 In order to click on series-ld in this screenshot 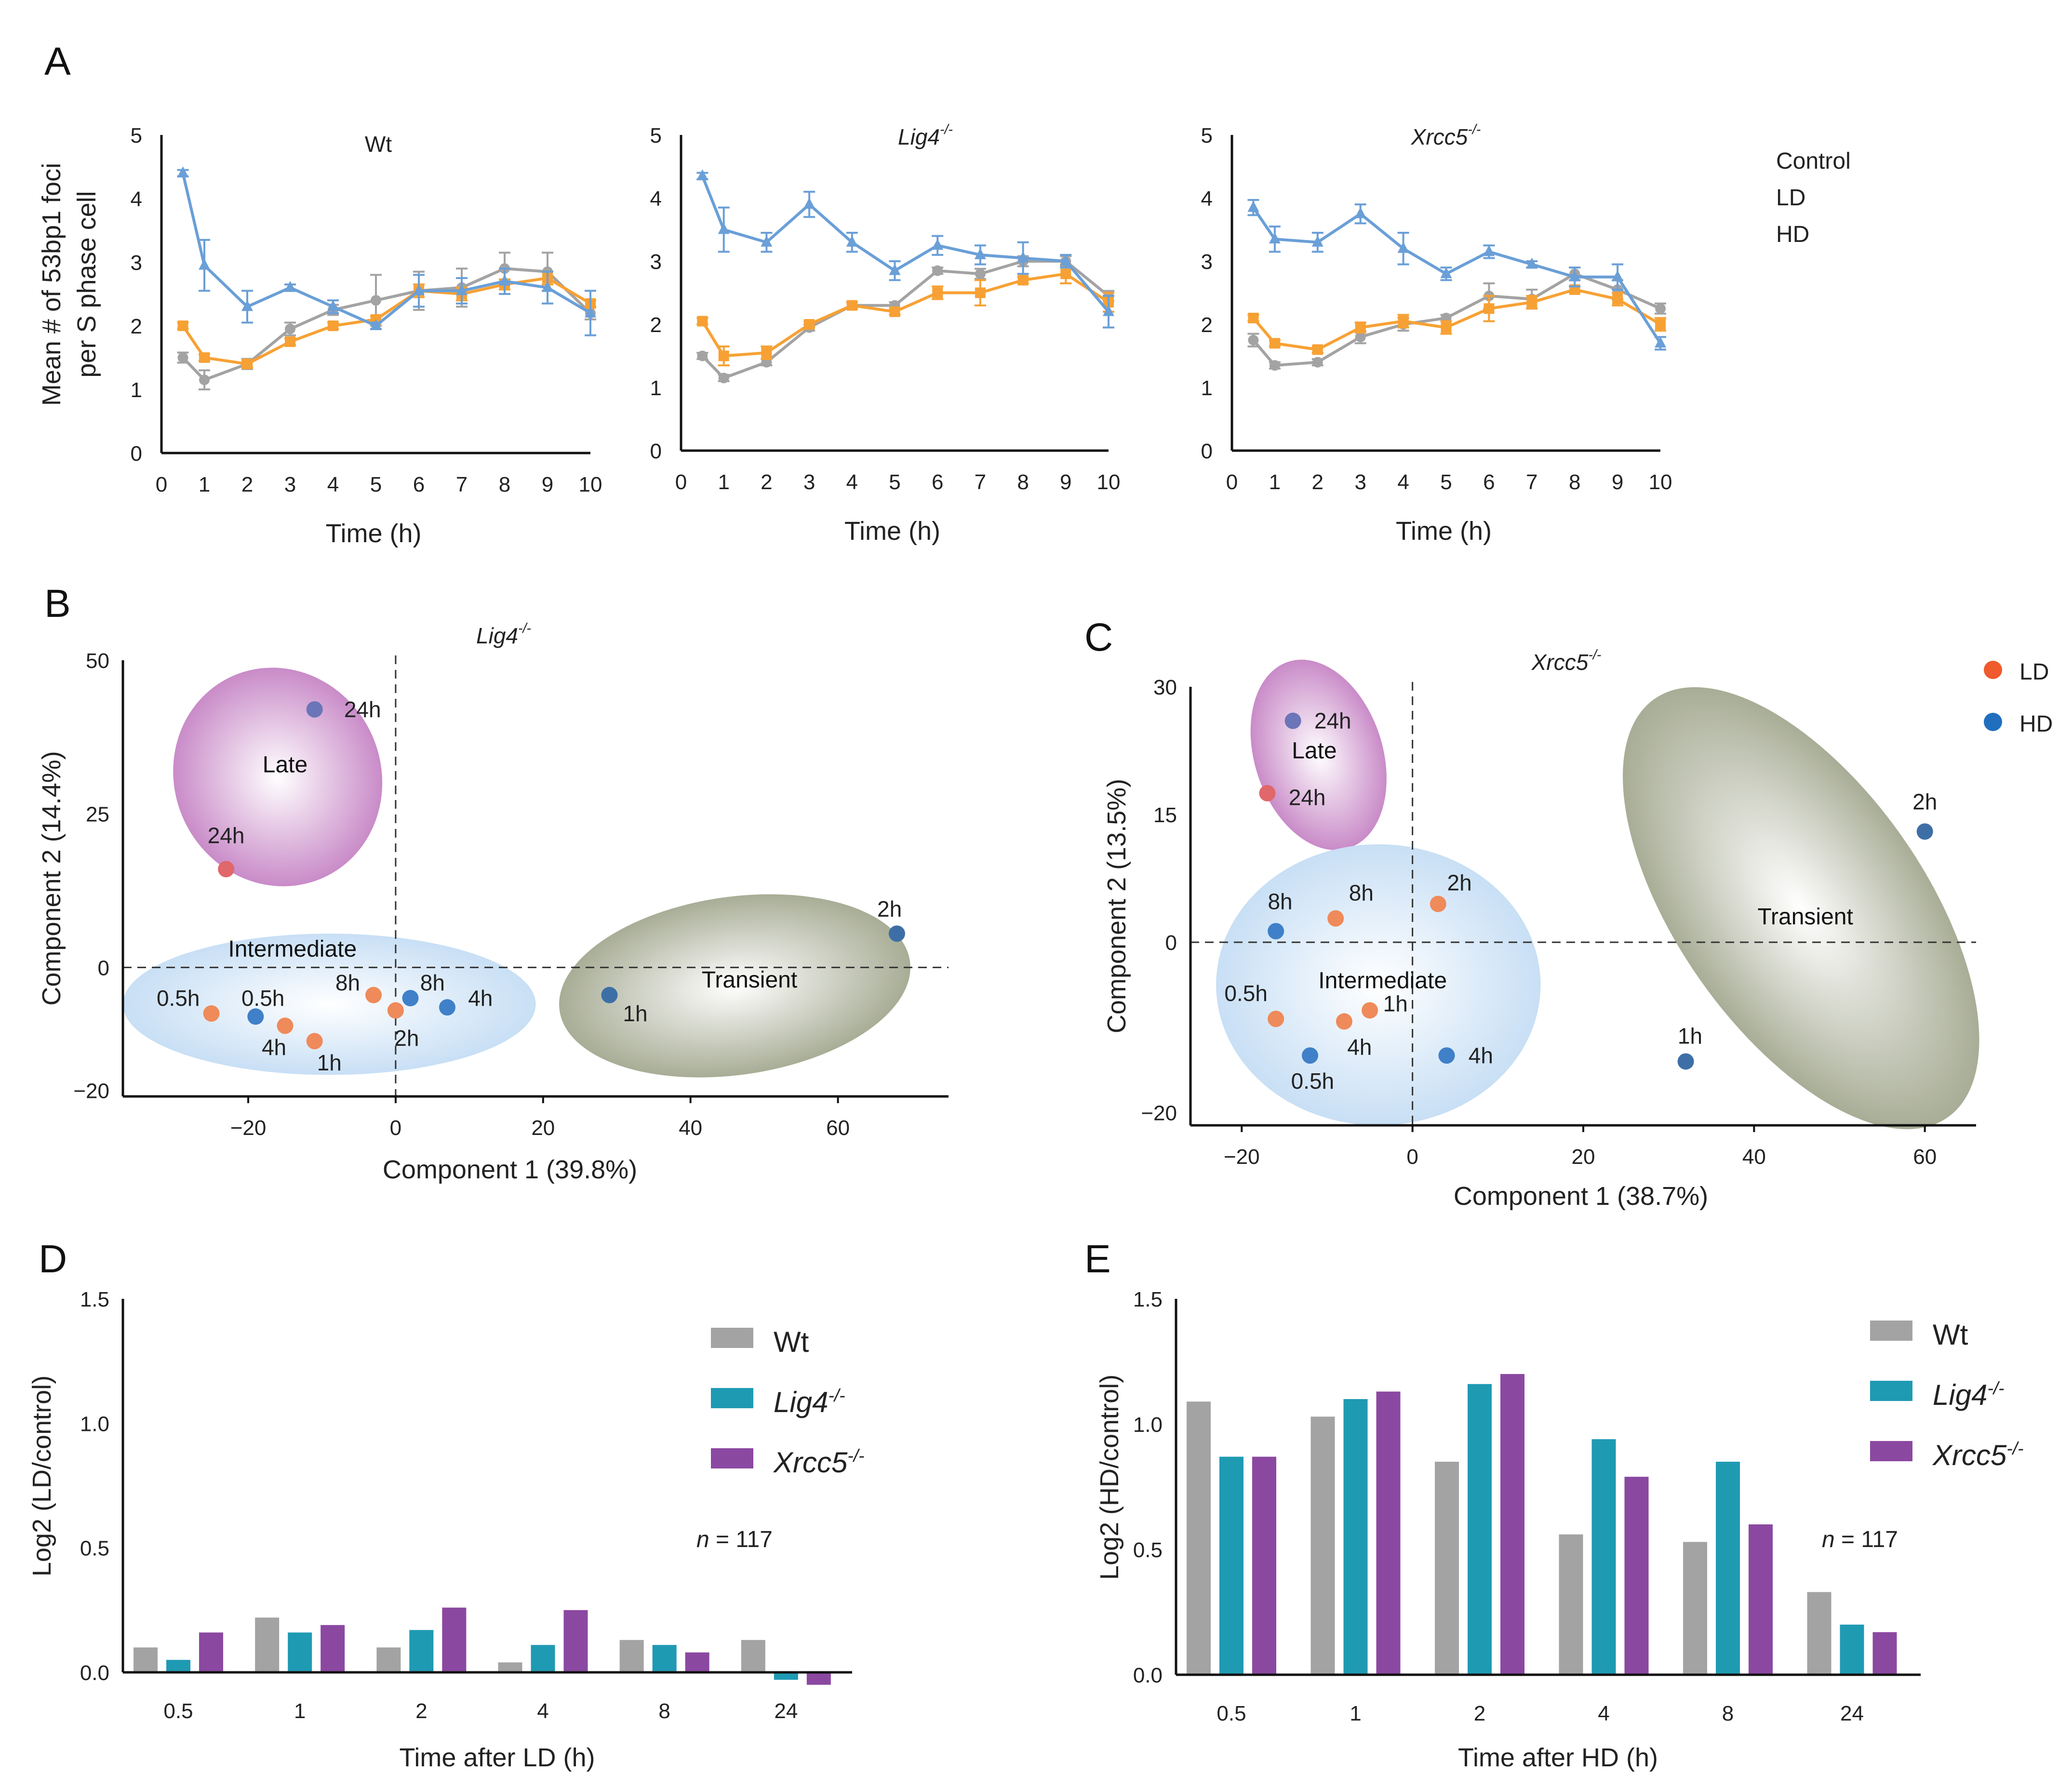, I will do `click(1456, 319)`.